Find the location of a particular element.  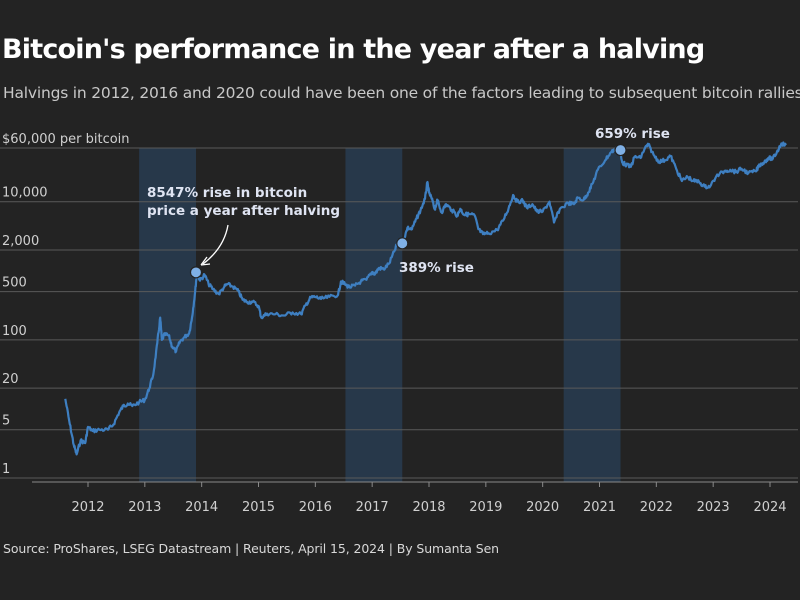

y-tick-label: 2,000 is located at coordinates (20, 241).